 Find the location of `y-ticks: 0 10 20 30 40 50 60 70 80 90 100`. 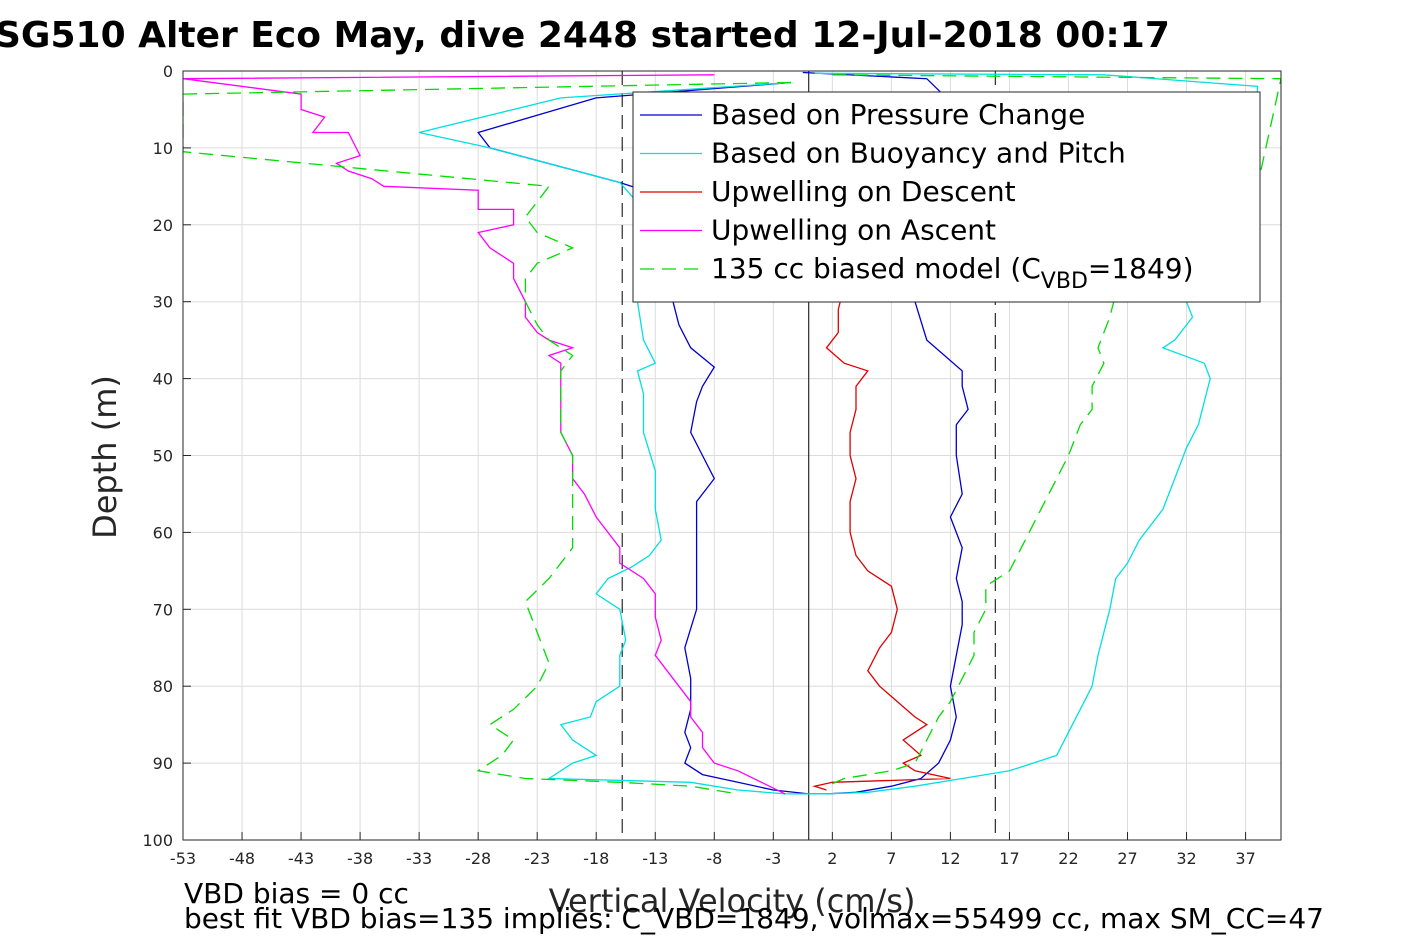

y-ticks: 0 10 20 30 40 50 60 70 80 90 100 is located at coordinates (166, 456).